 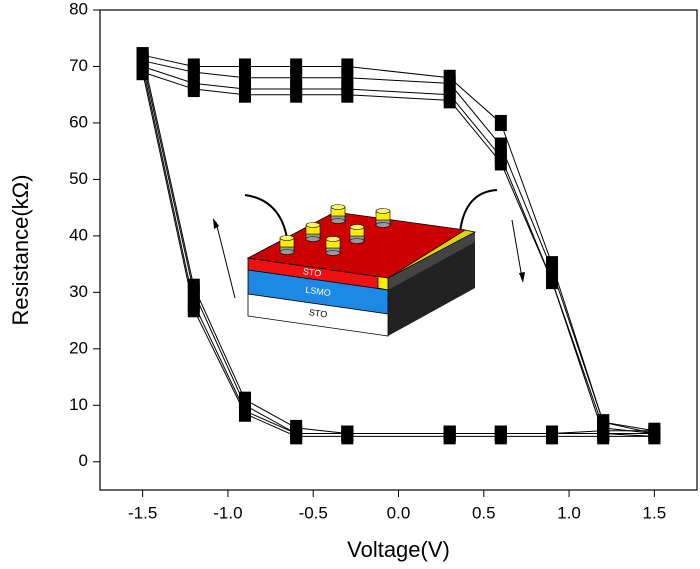 What do you see at coordinates (484, 512) in the screenshot?
I see `x-tick-label: 0.5` at bounding box center [484, 512].